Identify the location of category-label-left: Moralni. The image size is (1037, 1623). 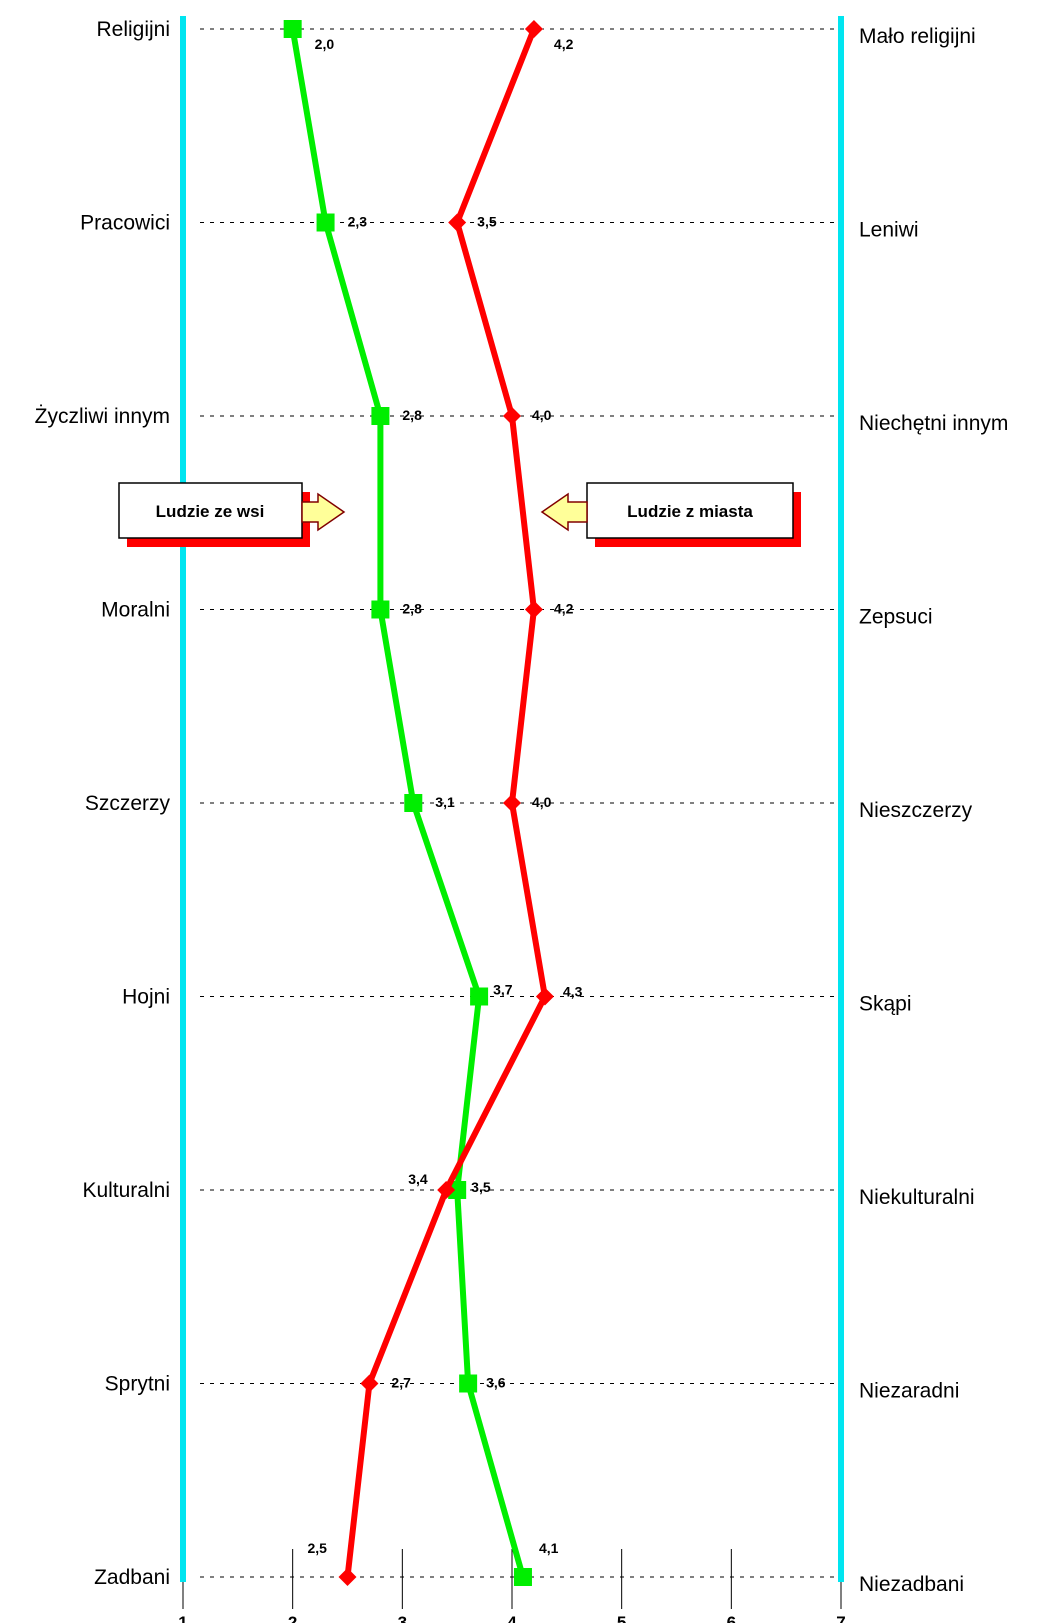
(135, 610).